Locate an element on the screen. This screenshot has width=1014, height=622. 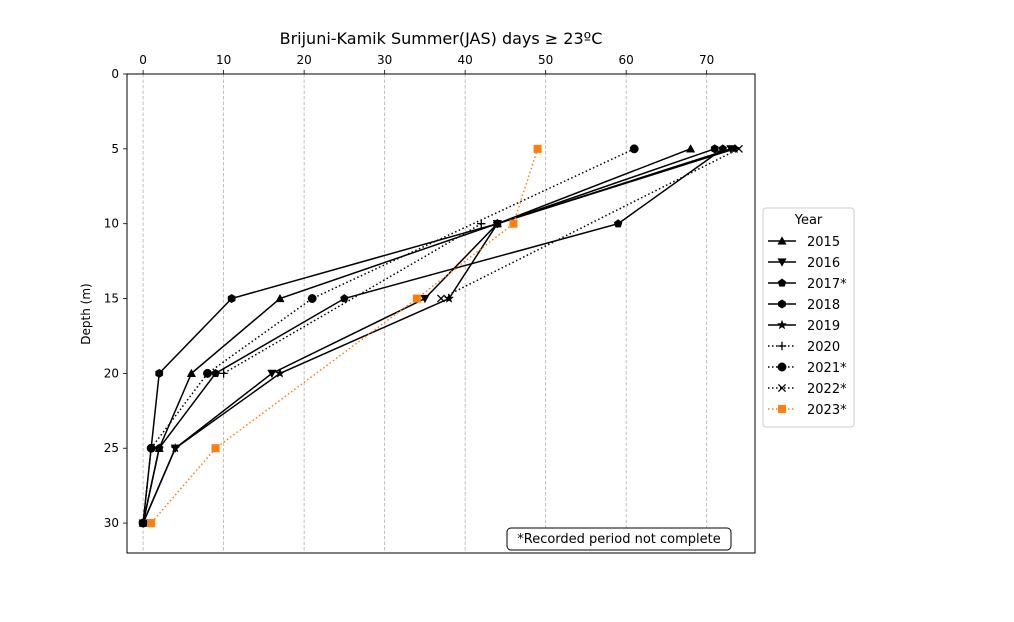
series-line is located at coordinates (352, 299).